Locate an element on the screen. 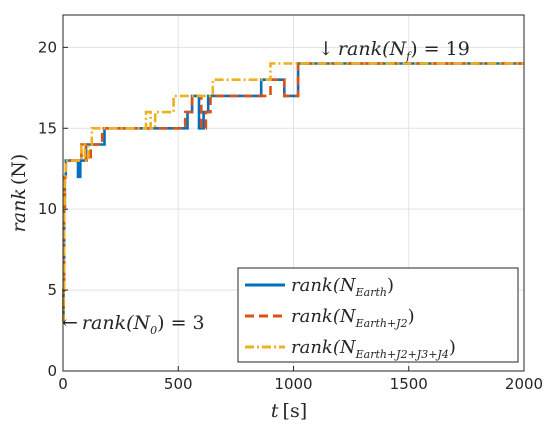  y-tick-label: 20 is located at coordinates (47, 47).